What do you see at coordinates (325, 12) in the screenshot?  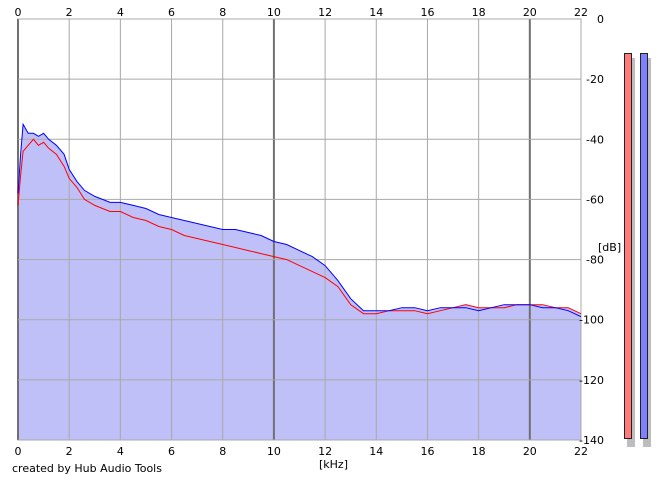 I see `x-tick-label-top: 12` at bounding box center [325, 12].